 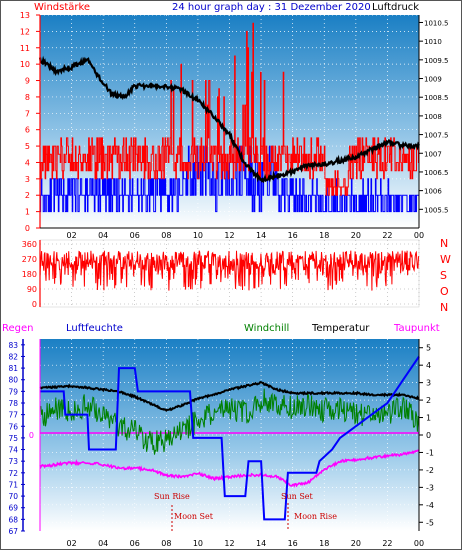 I want to click on pressure-tick-label: 1007, so click(x=433, y=154).